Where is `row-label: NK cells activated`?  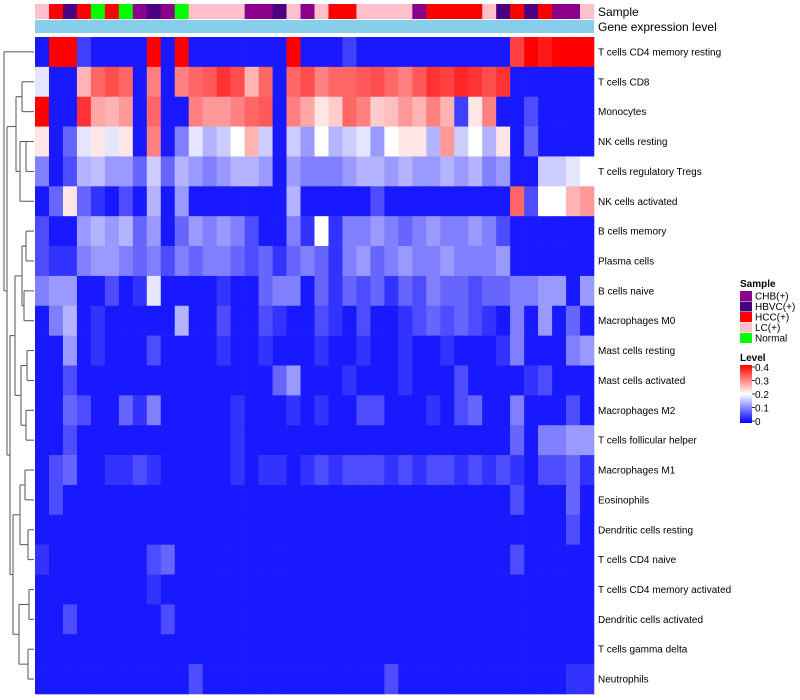 row-label: NK cells activated is located at coordinates (637, 202).